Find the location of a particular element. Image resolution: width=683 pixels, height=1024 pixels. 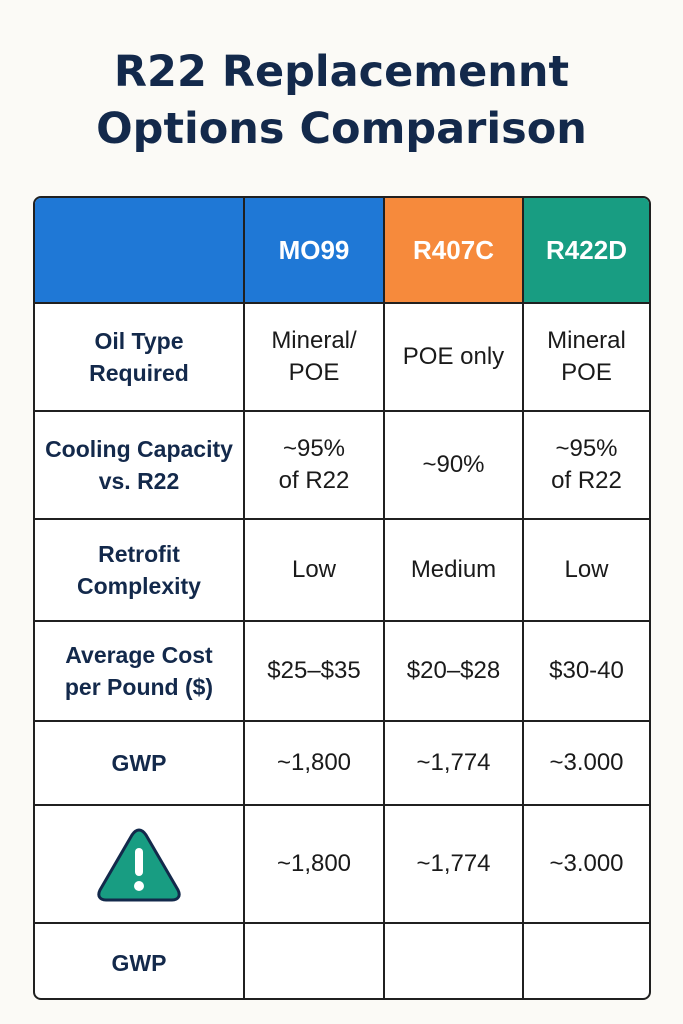

row-label-gwp: GWP is located at coordinates (140, 763).